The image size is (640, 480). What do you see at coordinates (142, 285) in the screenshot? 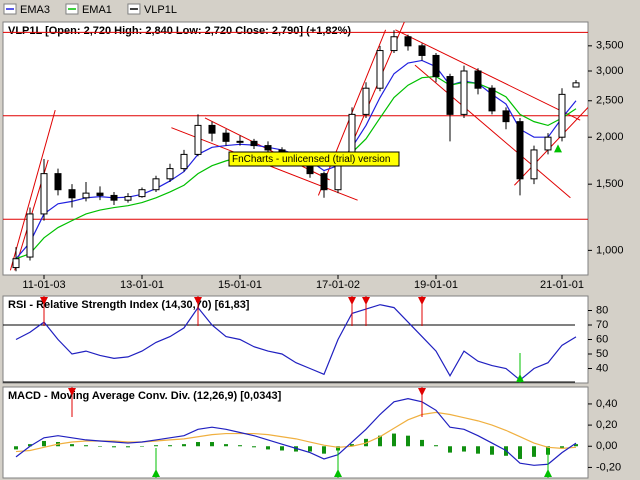
I see `x-tick-label: 13-01-01` at bounding box center [142, 285].